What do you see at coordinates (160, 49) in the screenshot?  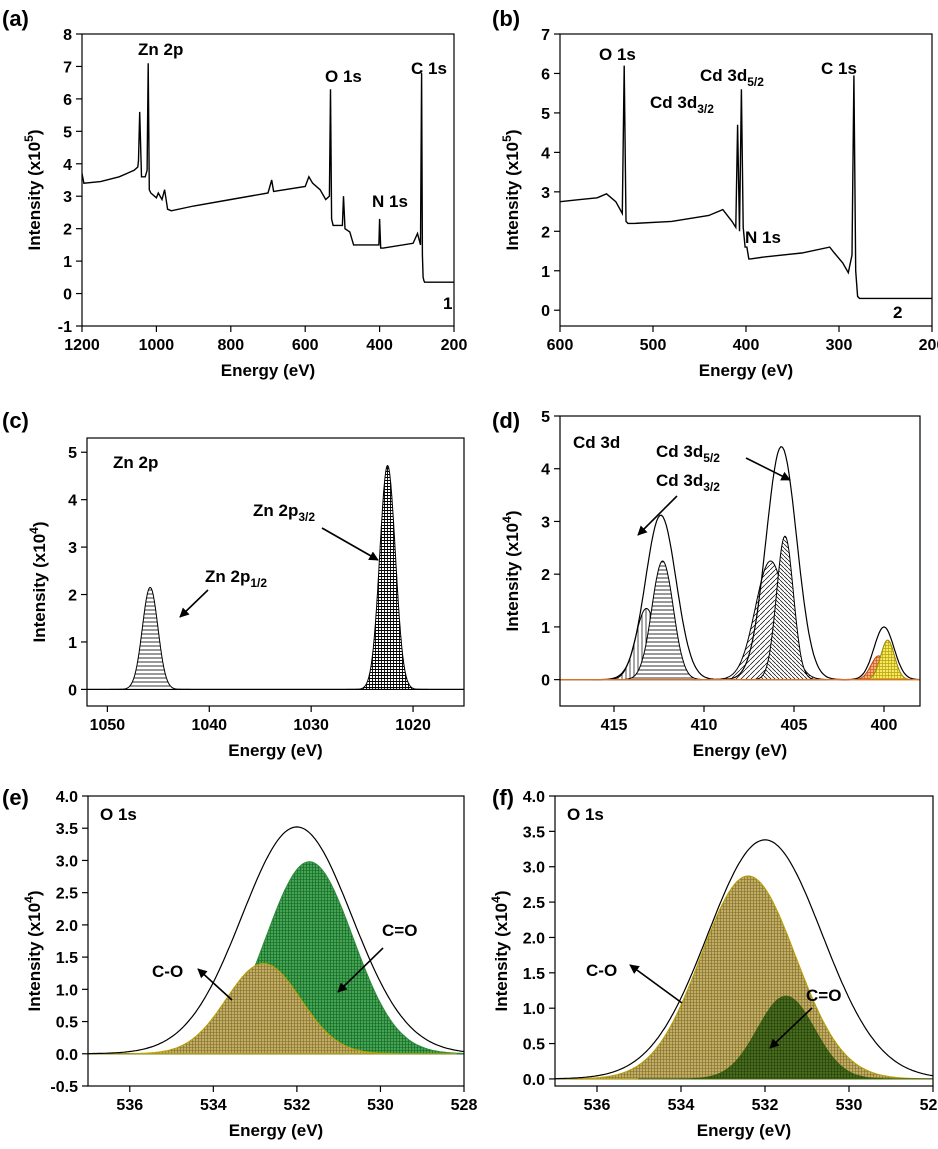 I see `peak-label-zn2p: Zn 2p` at bounding box center [160, 49].